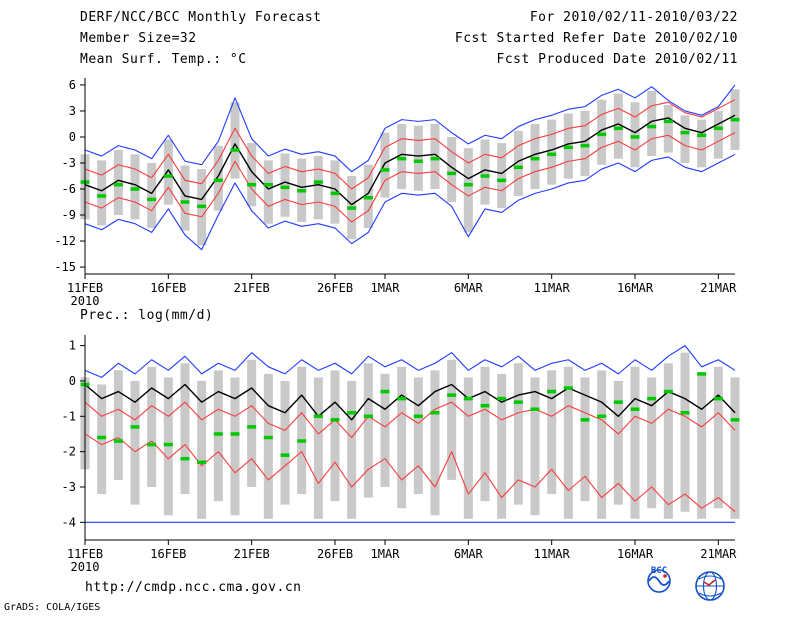  I want to click on prec-panel-title: Prec.: log(mm/d), so click(147, 315).